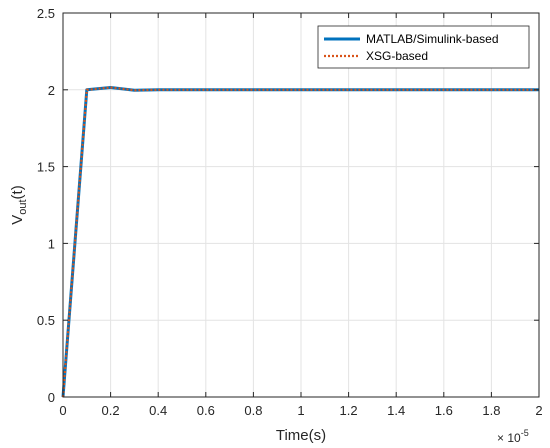  I want to click on y-tick-label: 2.5, so click(46, 13).